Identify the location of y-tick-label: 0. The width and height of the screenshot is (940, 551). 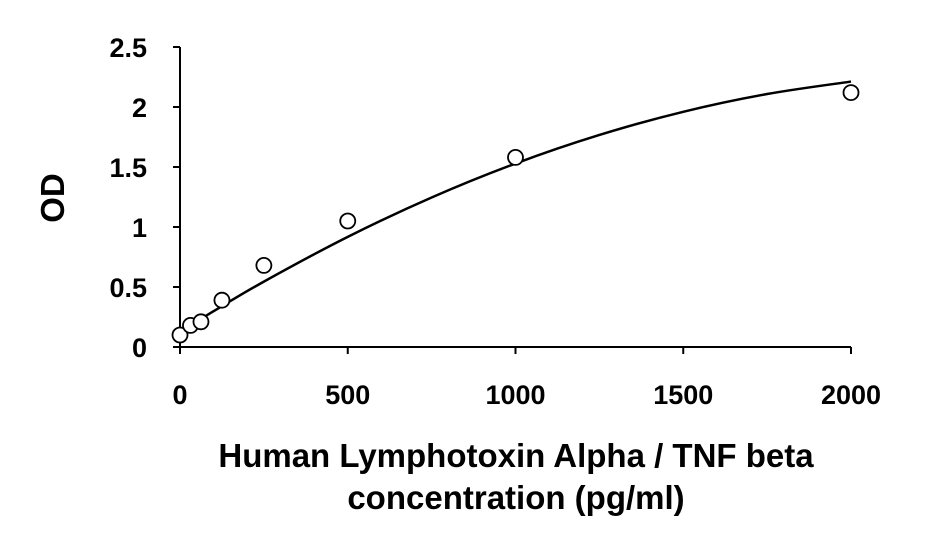
(139, 348).